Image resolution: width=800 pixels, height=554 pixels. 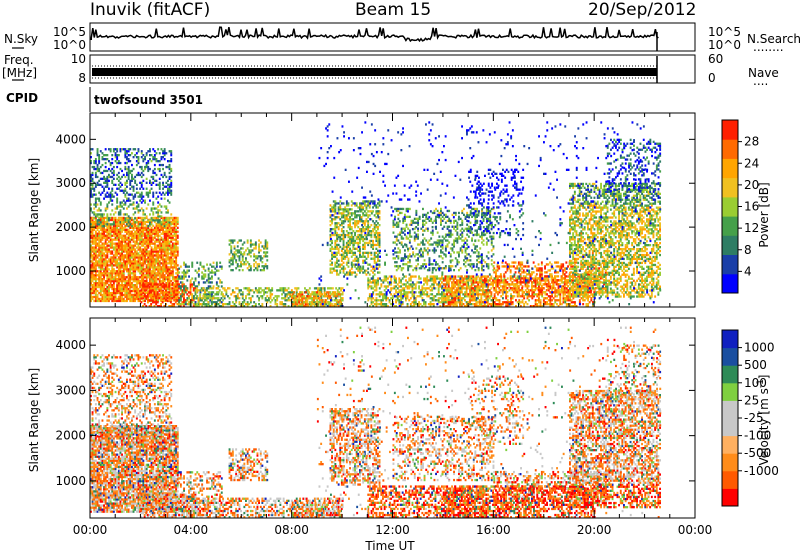 What do you see at coordinates (69, 32) in the screenshot?
I see `nsky-tick-top: 10^5` at bounding box center [69, 32].